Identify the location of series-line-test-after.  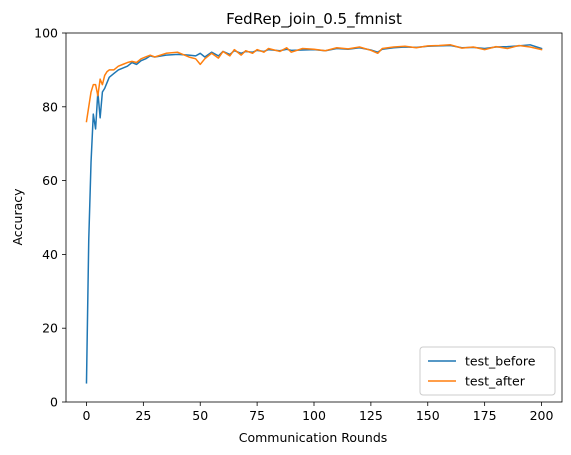
(314, 83).